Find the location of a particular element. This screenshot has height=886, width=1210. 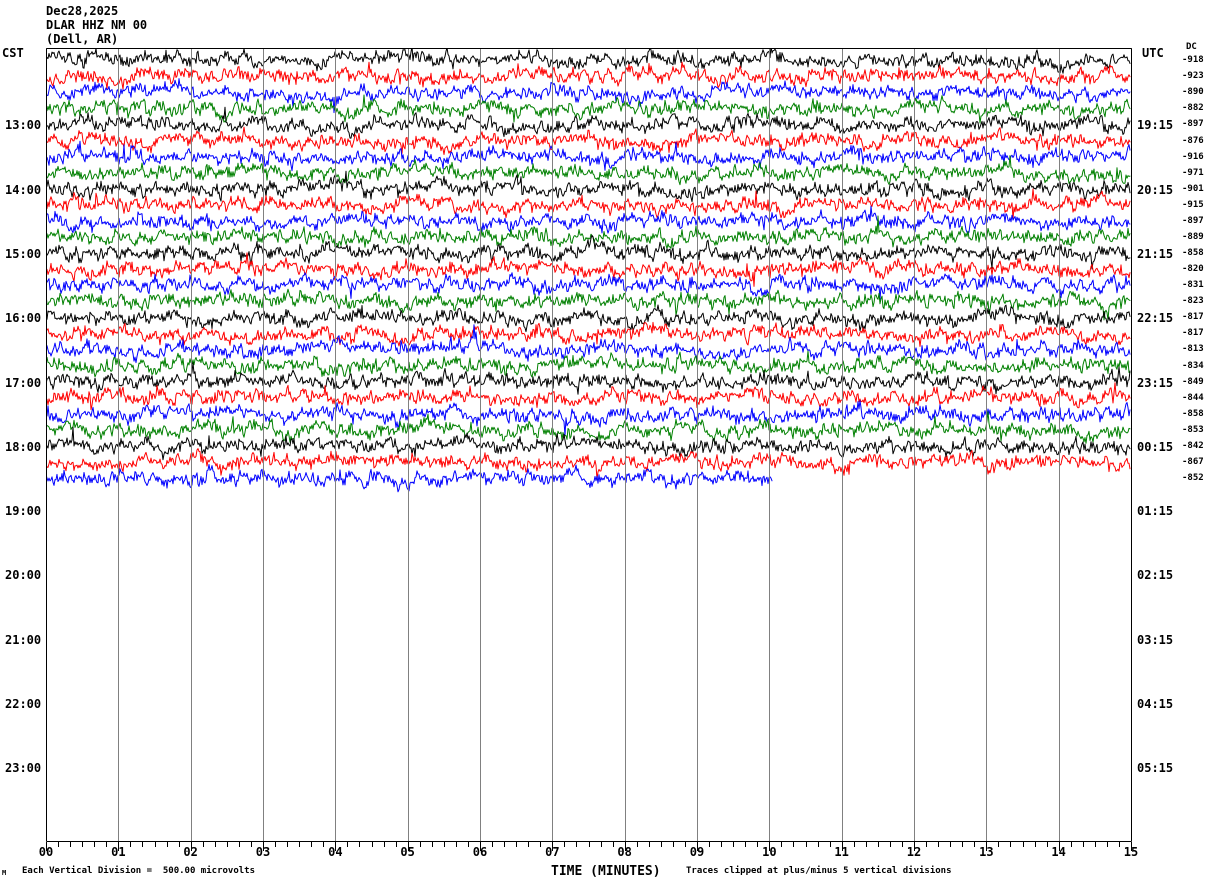

dc-value: -853 is located at coordinates (1193, 429).